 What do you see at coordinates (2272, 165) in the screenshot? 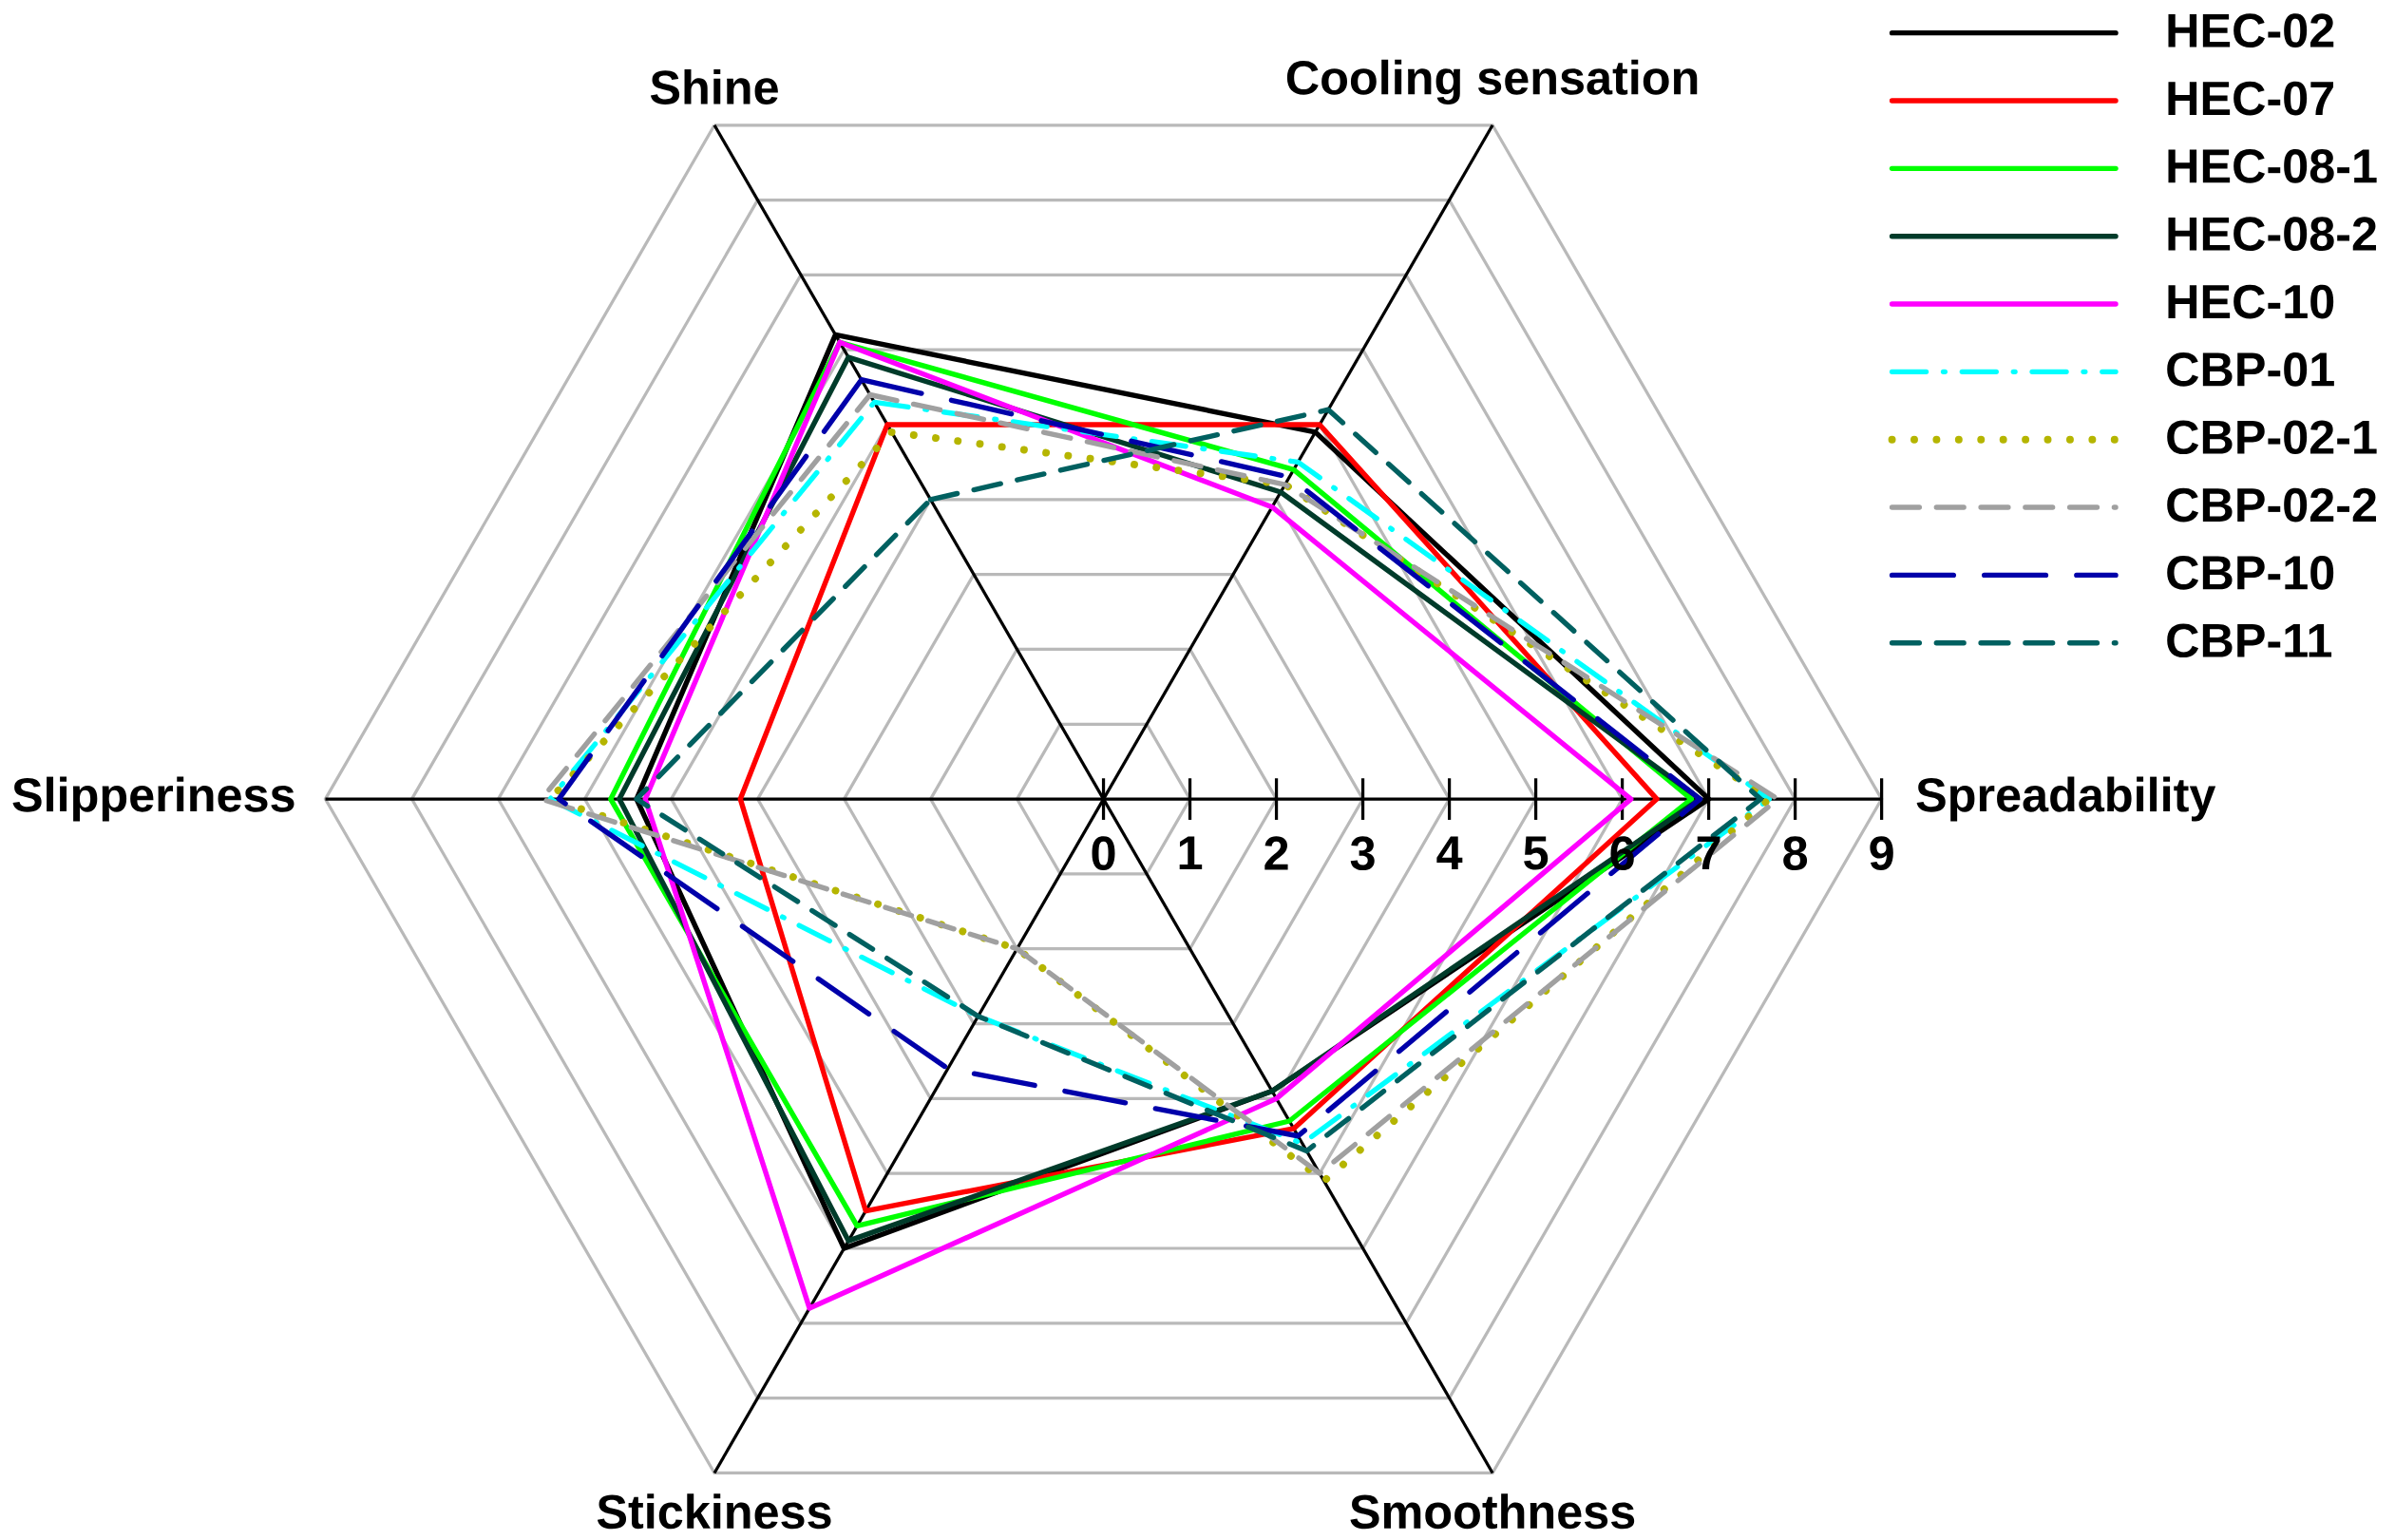
I see `legend-label: HEC-08-1` at bounding box center [2272, 165].